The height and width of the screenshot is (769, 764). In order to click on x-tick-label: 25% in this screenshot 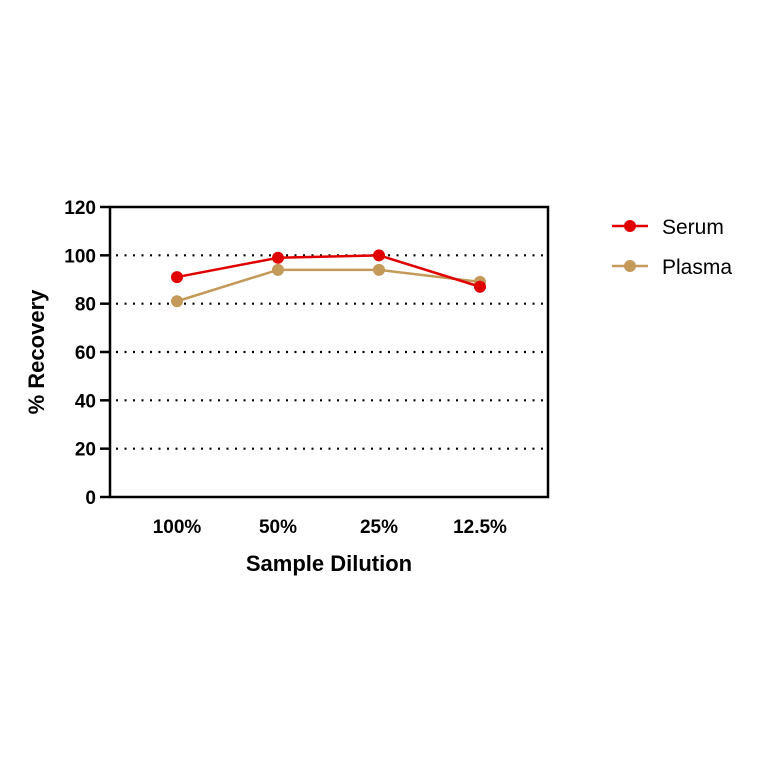, I will do `click(379, 527)`.